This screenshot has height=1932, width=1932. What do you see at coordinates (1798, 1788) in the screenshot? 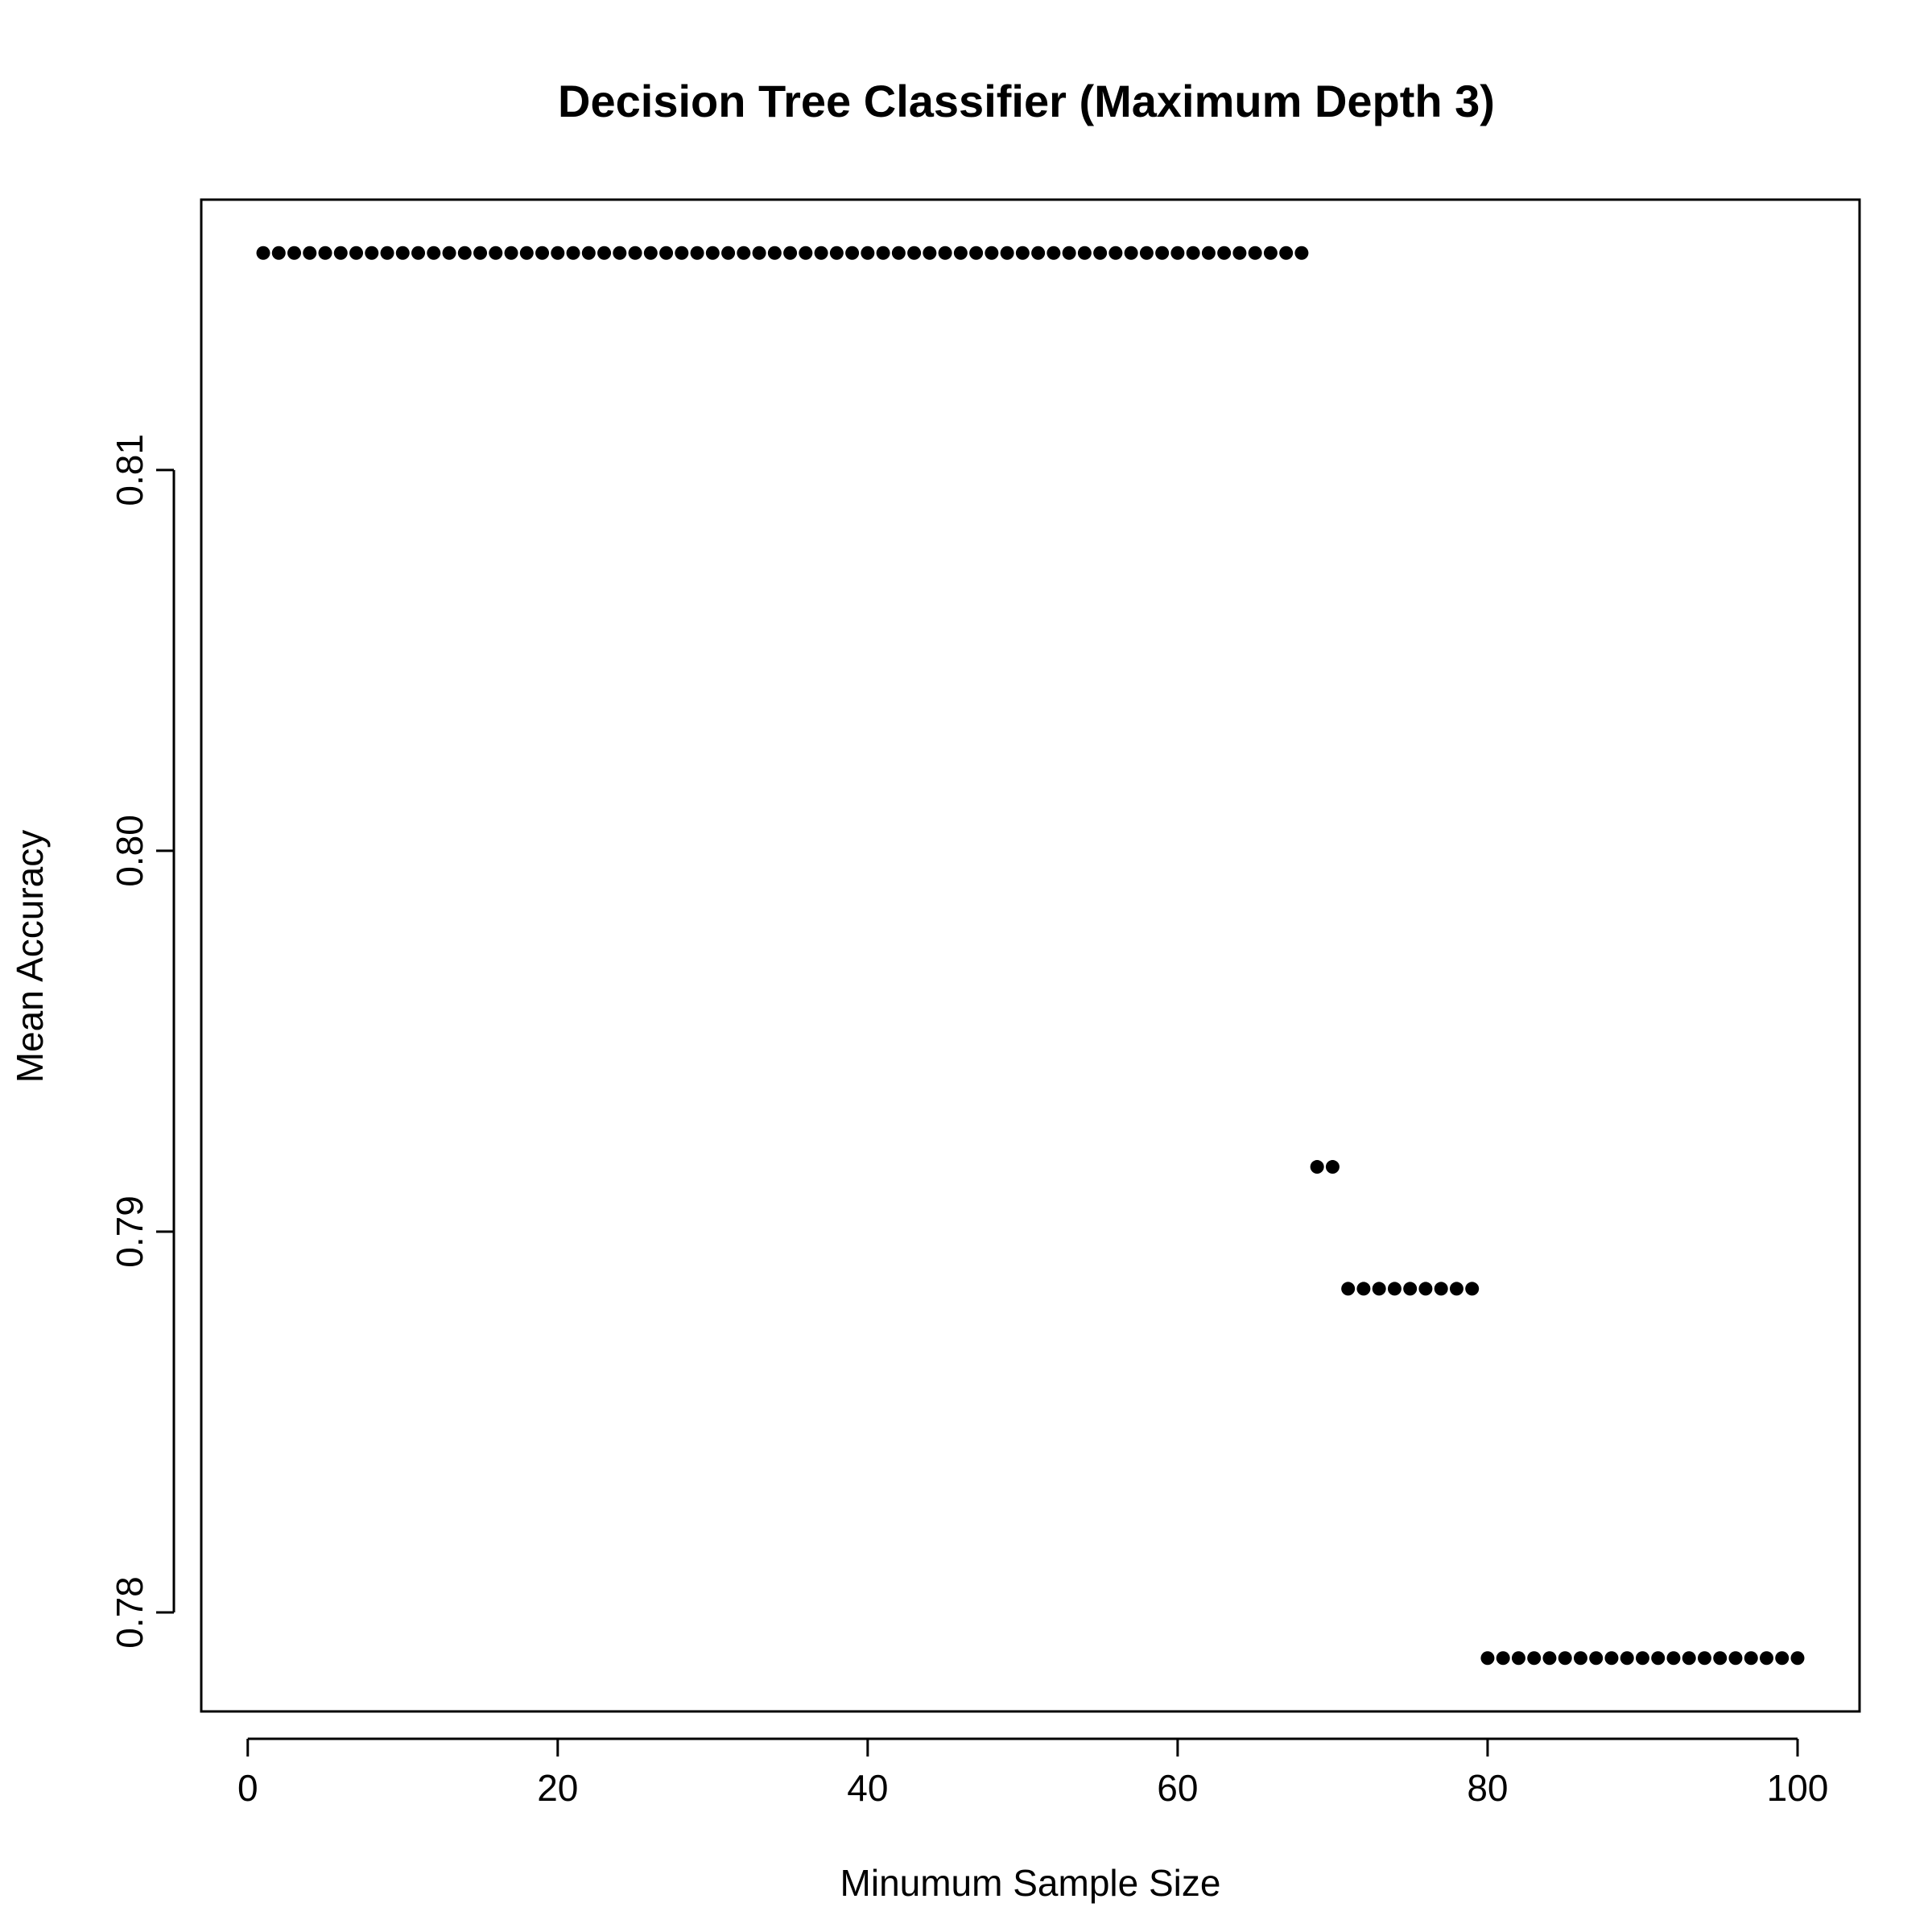
I see `x-tick-label: 100` at bounding box center [1798, 1788].